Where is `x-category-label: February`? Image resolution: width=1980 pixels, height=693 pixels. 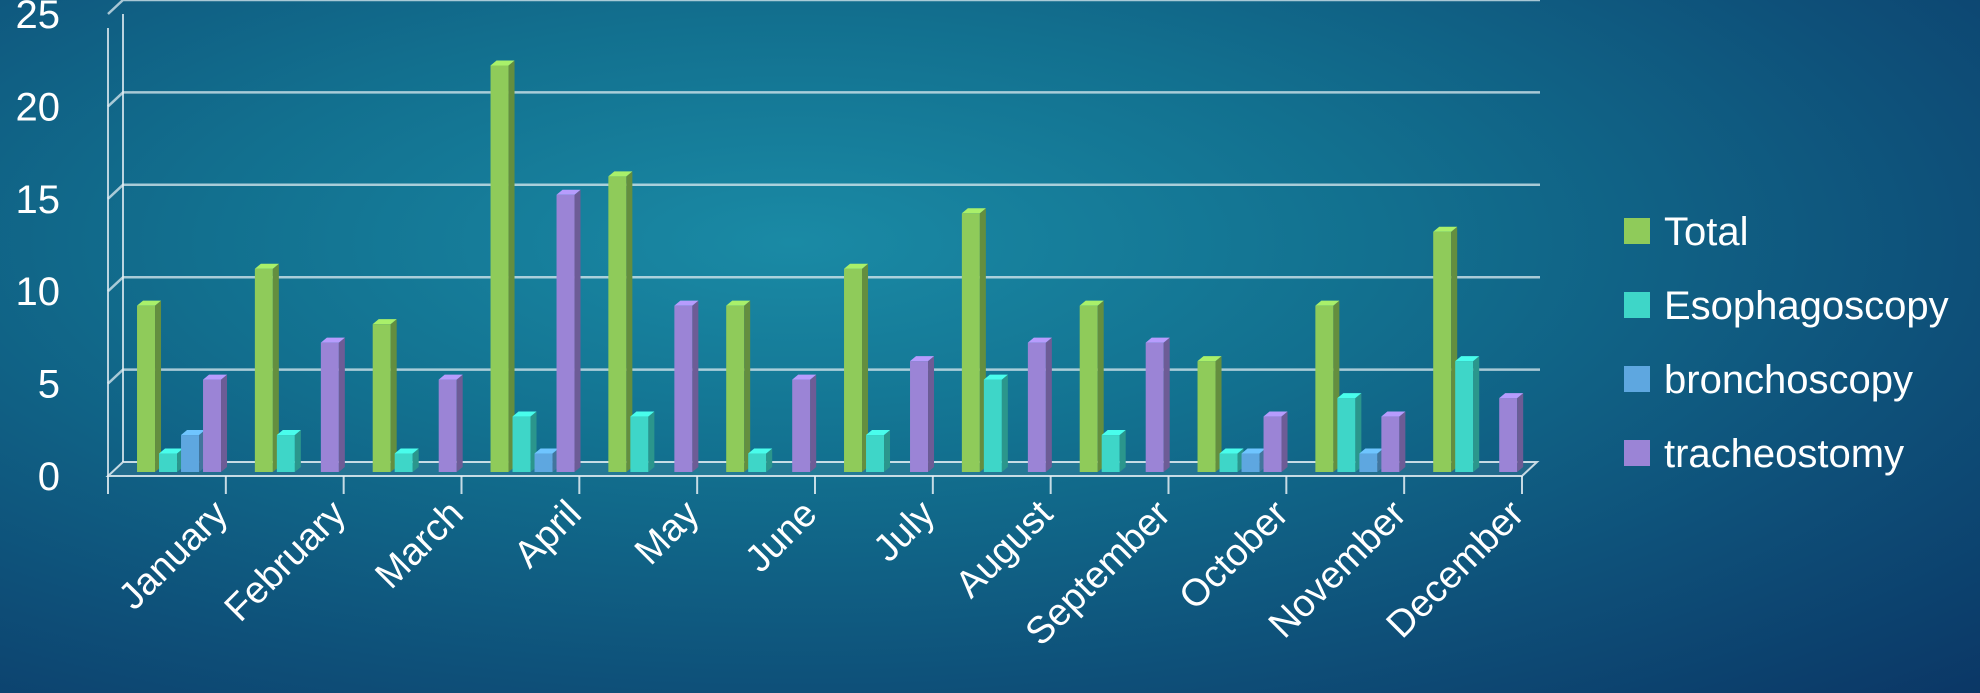
x-category-label: February is located at coordinates (285, 561).